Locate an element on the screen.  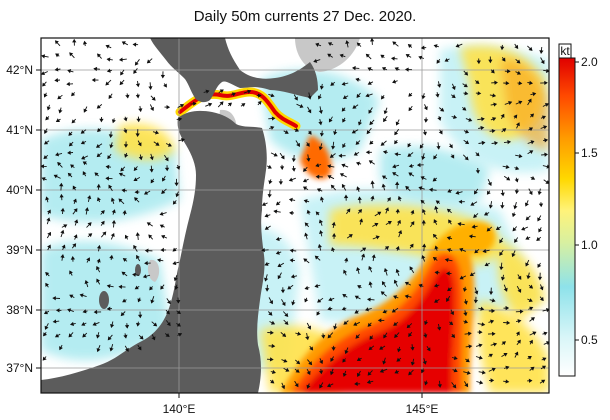
lat-label: 40°N is located at coordinates (19, 190).